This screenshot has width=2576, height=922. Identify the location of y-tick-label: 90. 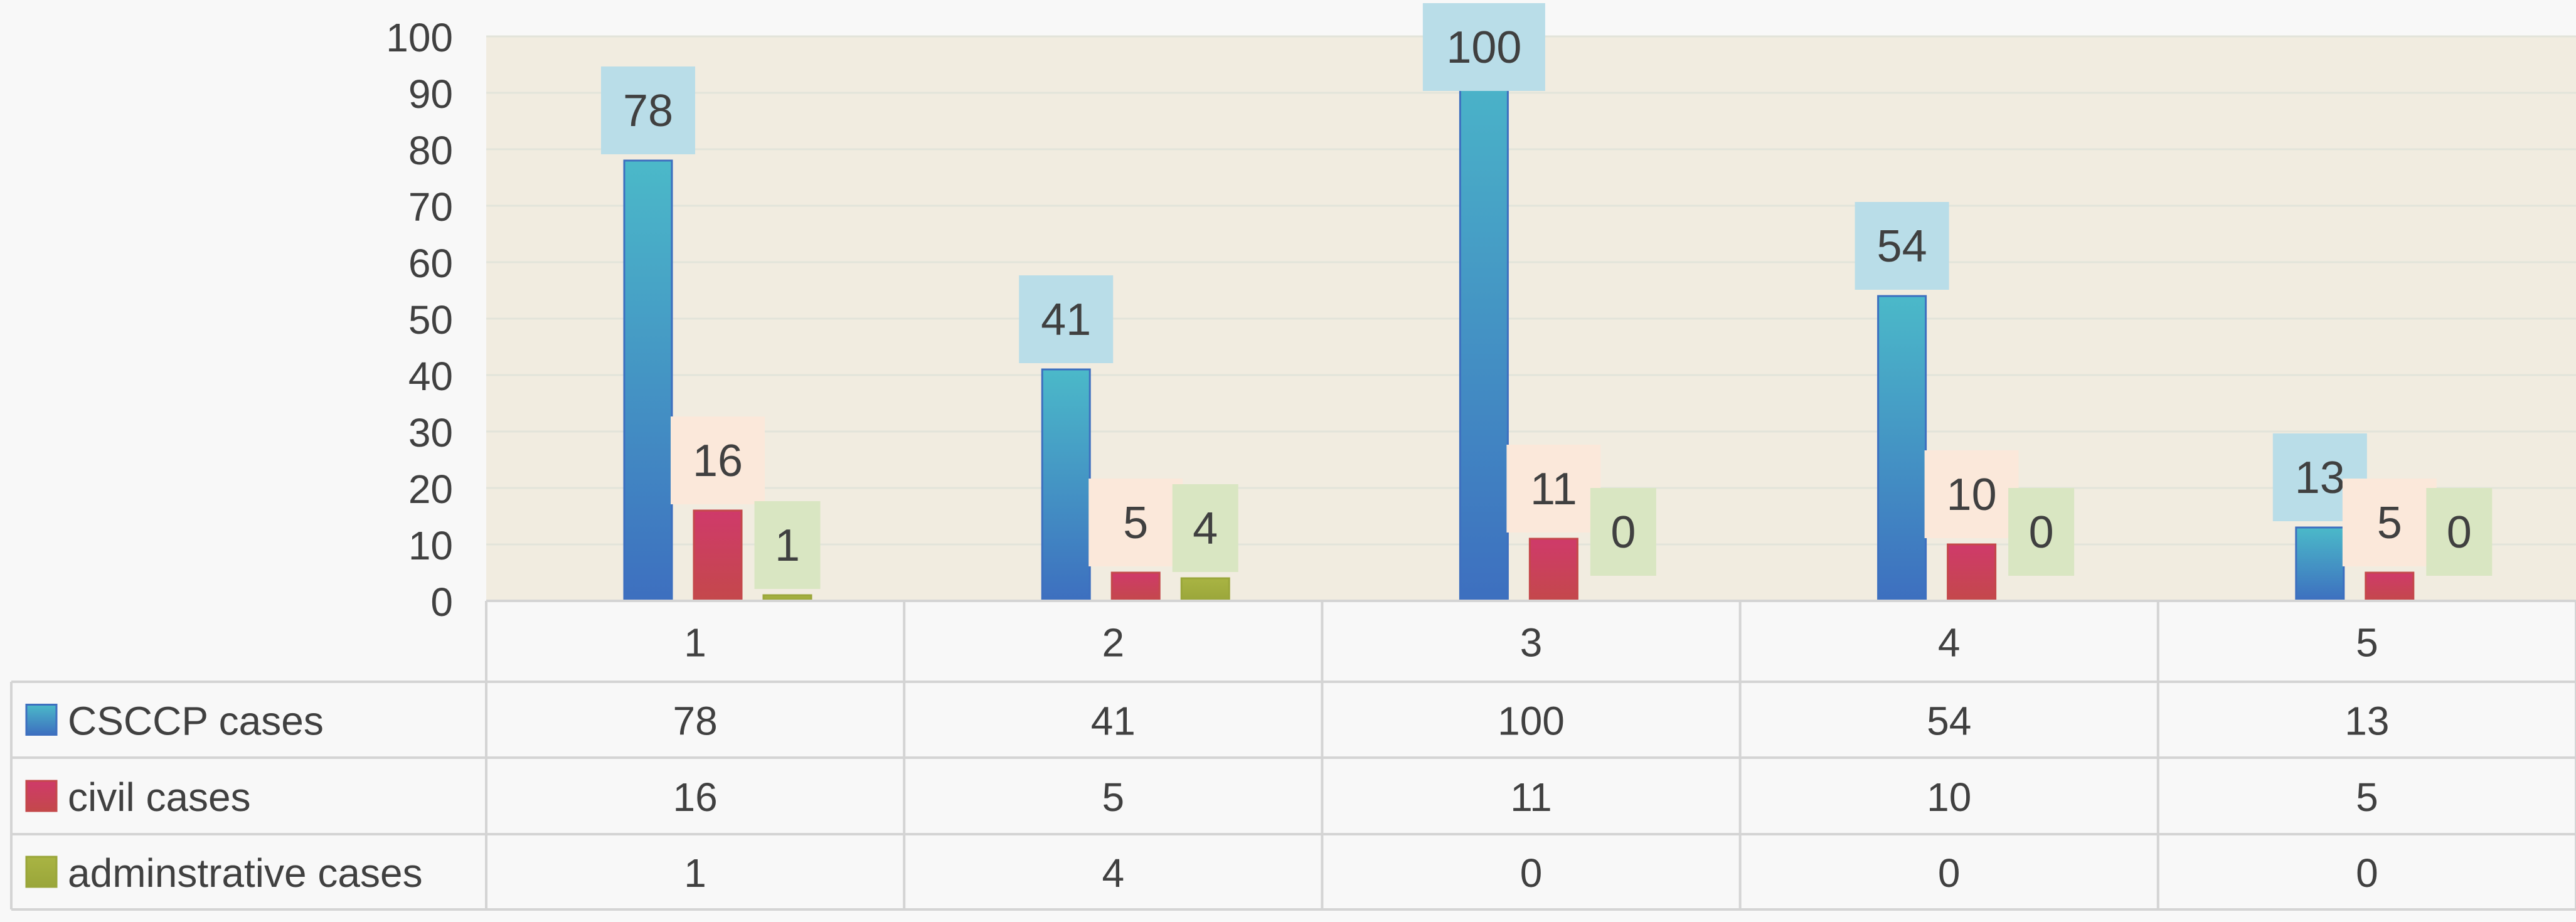
(431, 95).